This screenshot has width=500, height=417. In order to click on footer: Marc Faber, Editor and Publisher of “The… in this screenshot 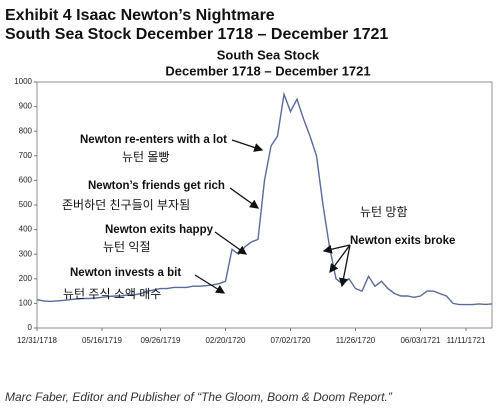, I will do `click(199, 397)`.